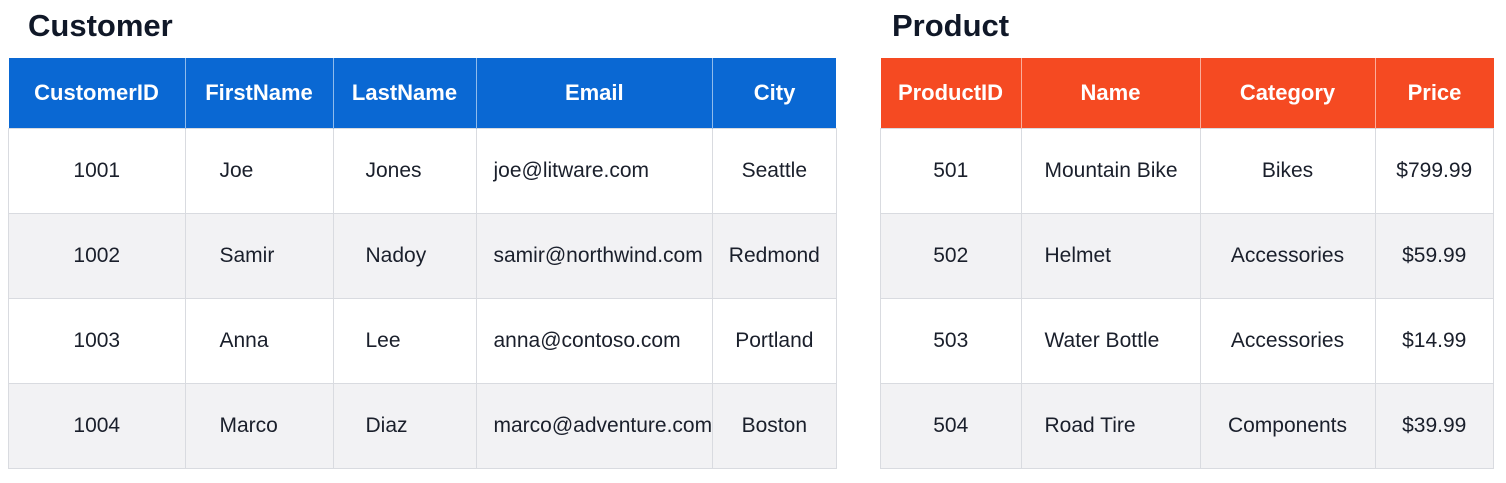  Describe the element at coordinates (1110, 93) in the screenshot. I see `column-header: Name` at that location.